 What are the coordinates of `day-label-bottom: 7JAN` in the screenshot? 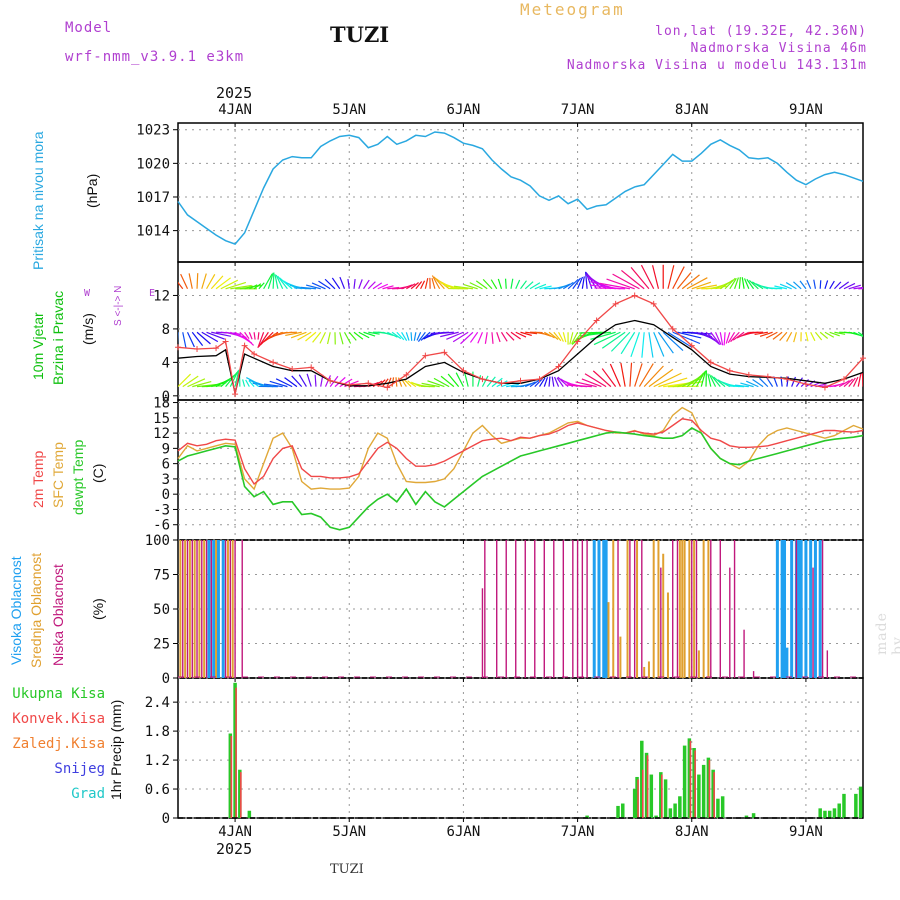 It's located at (578, 832).